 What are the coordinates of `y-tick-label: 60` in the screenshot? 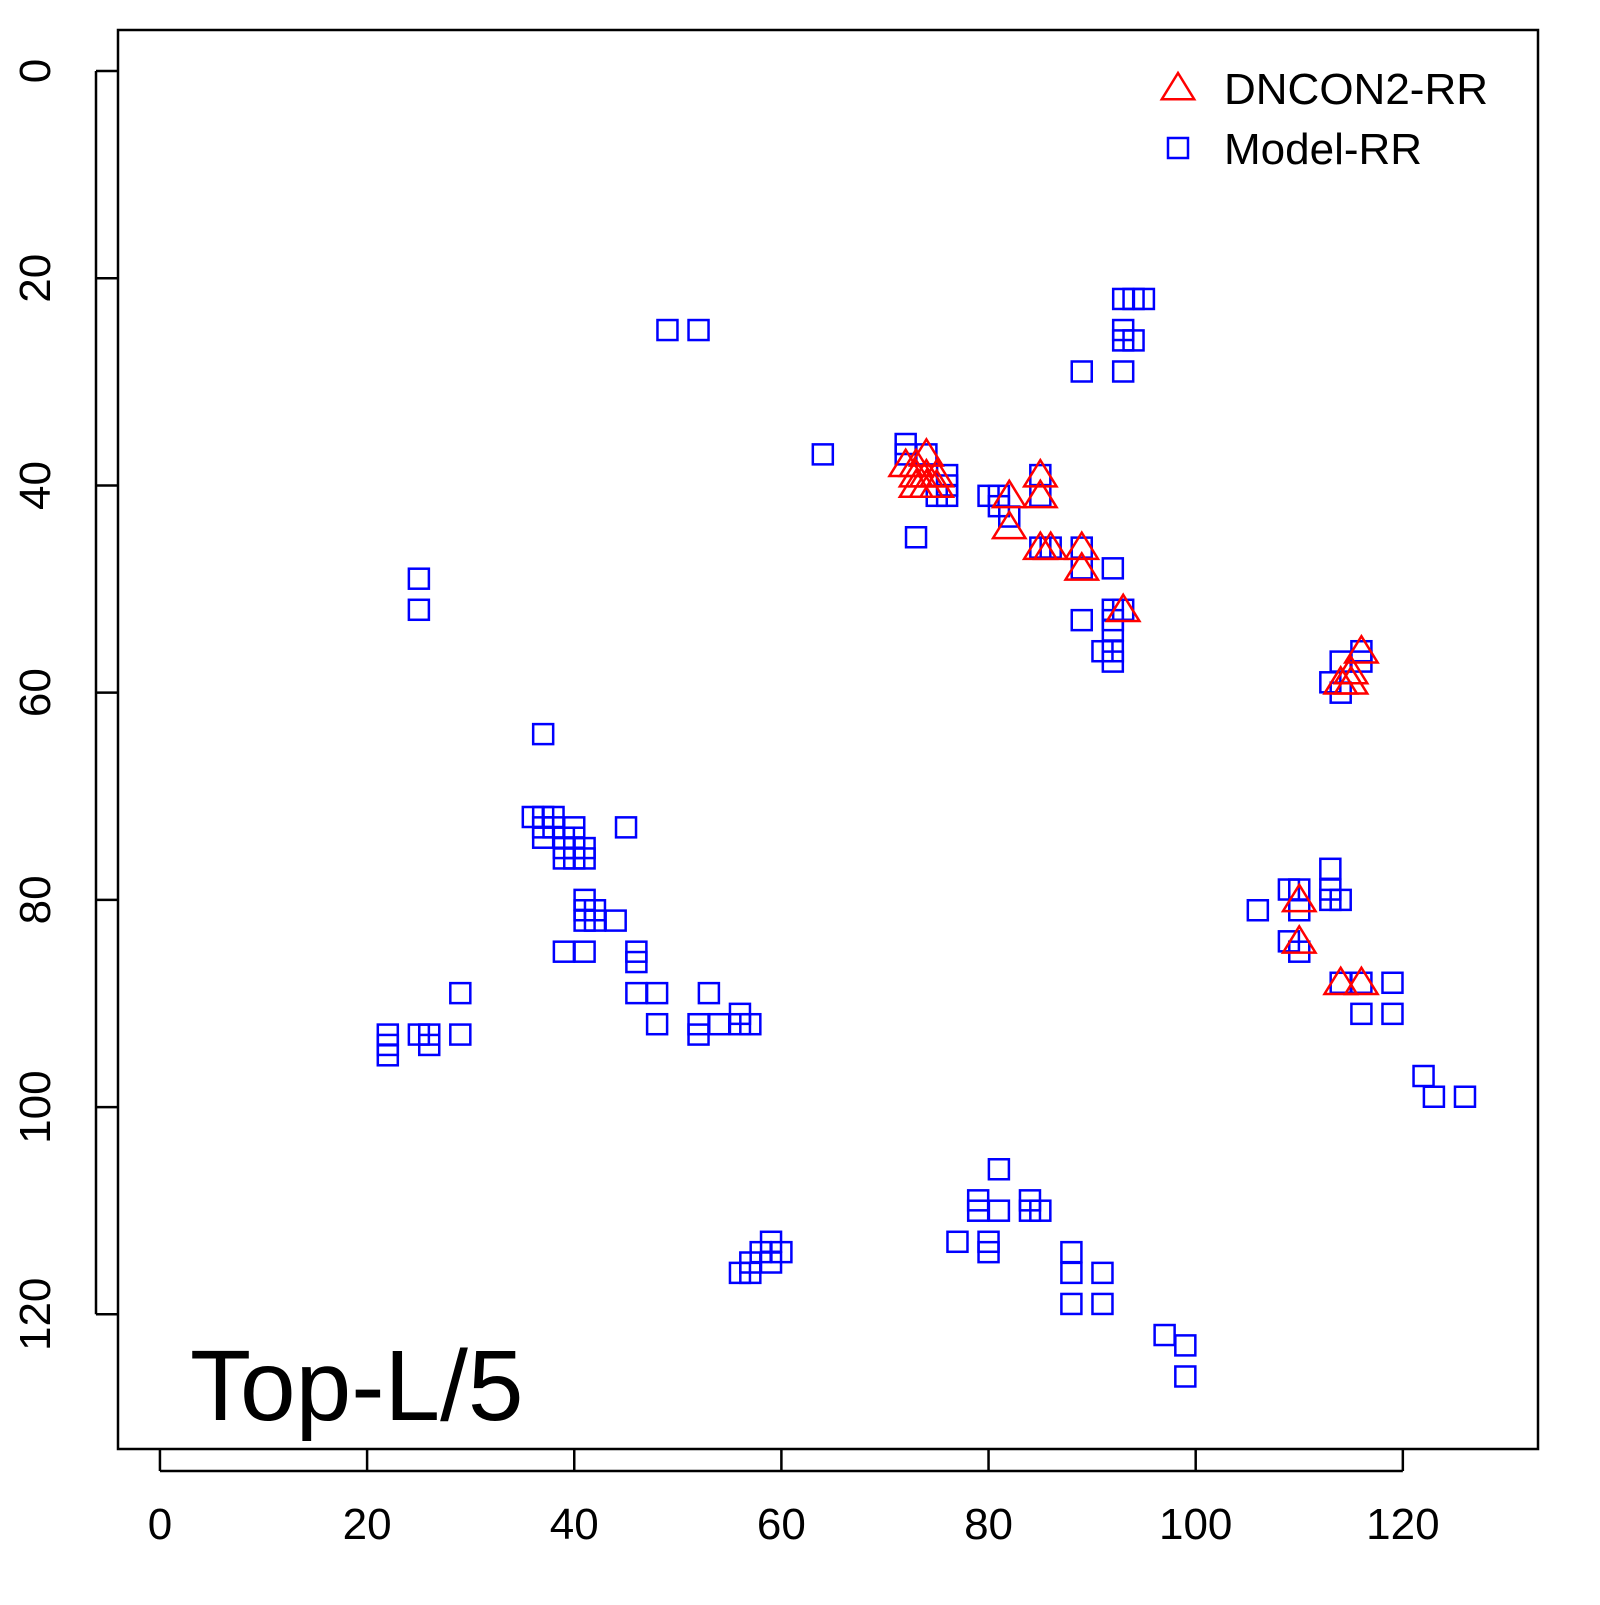 It's located at (35, 692).